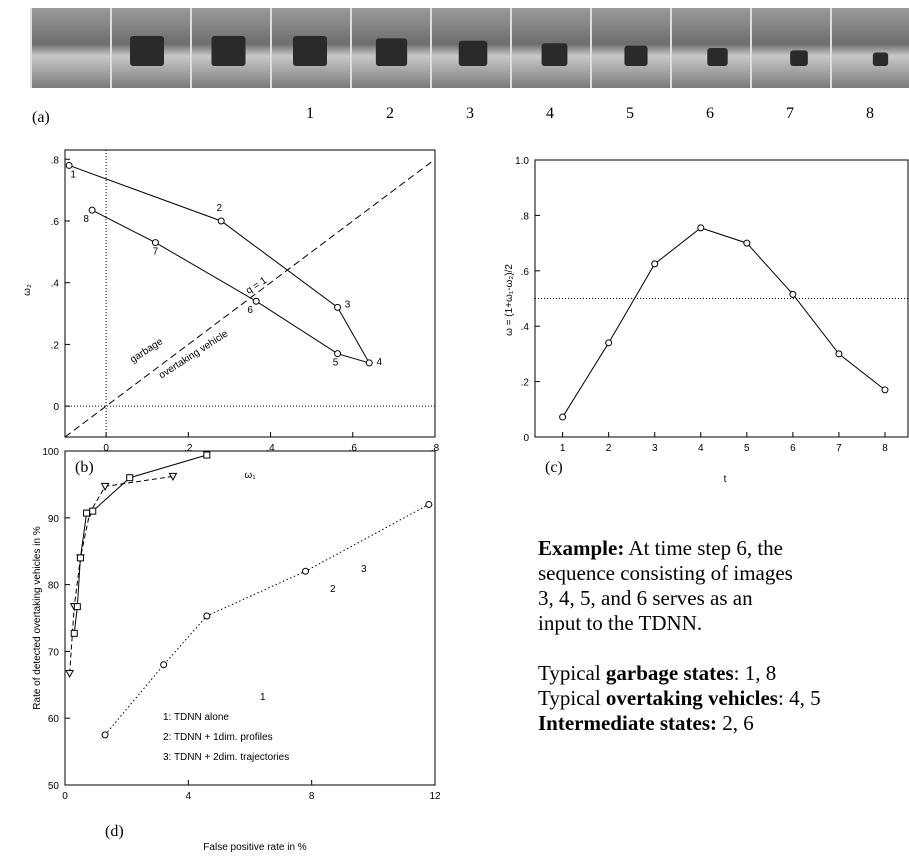  Describe the element at coordinates (379, 362) in the screenshot. I see `point-label: 4` at that location.